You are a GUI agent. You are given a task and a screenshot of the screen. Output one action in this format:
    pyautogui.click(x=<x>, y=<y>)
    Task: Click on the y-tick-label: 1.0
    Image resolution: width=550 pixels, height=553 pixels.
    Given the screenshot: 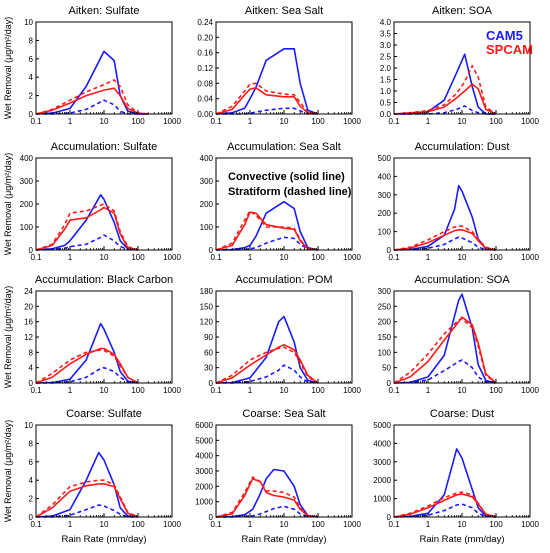 What is the action you would take?
    pyautogui.click(x=386, y=91)
    